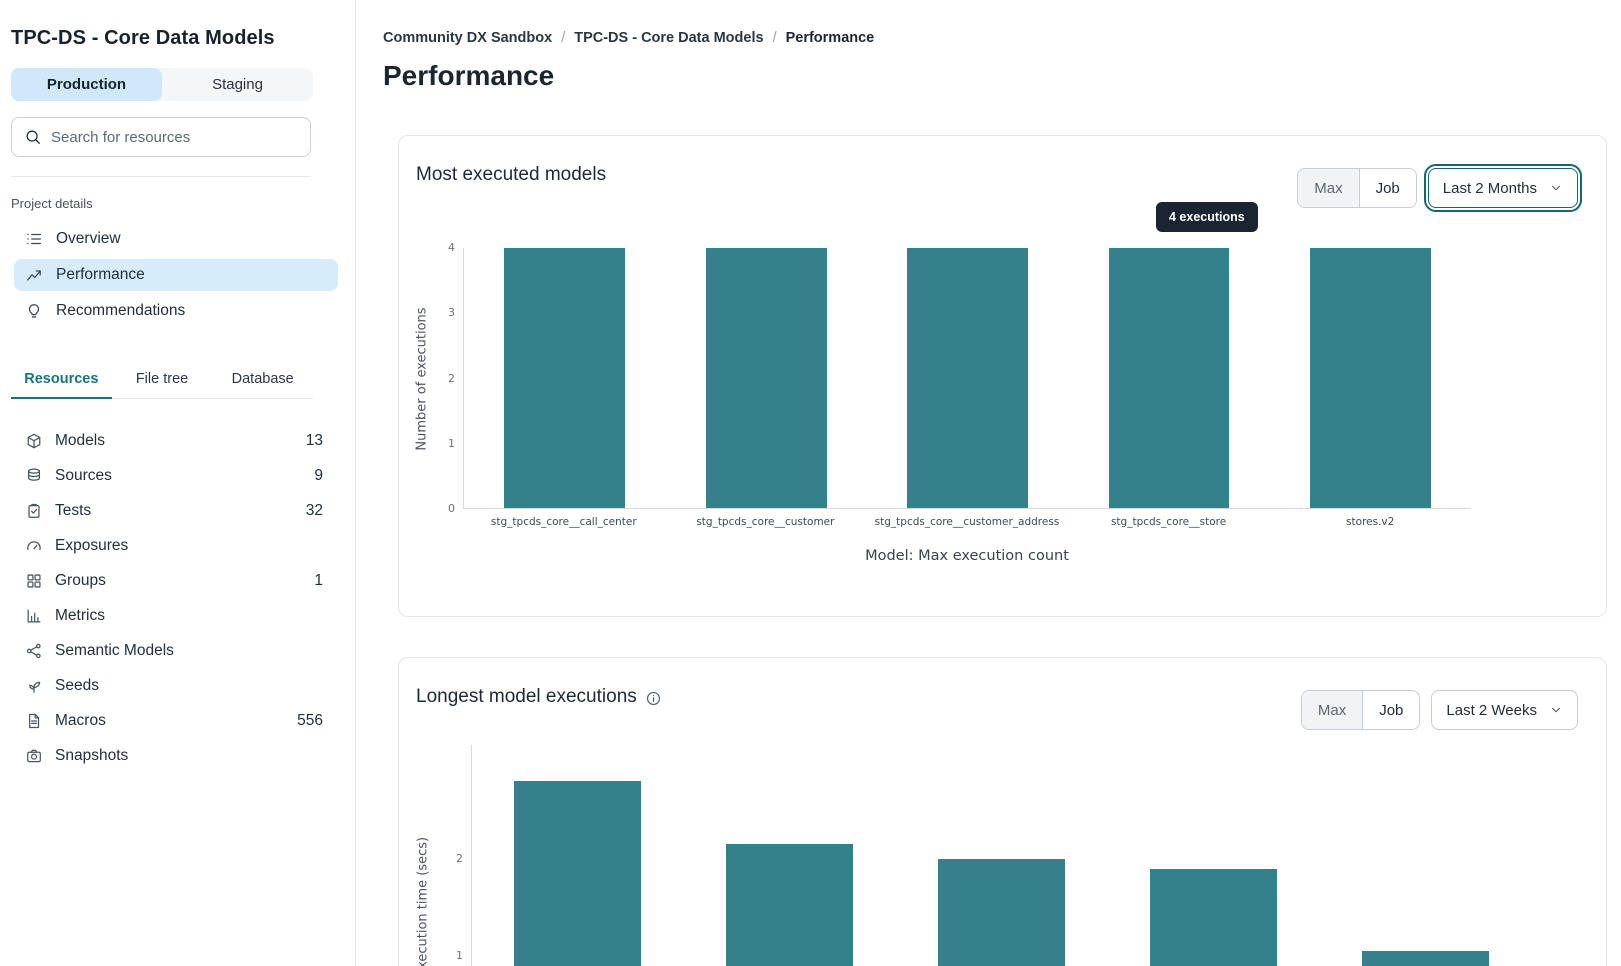 The height and width of the screenshot is (966, 1621). What do you see at coordinates (34, 311) in the screenshot?
I see `lightbulb-icon` at bounding box center [34, 311].